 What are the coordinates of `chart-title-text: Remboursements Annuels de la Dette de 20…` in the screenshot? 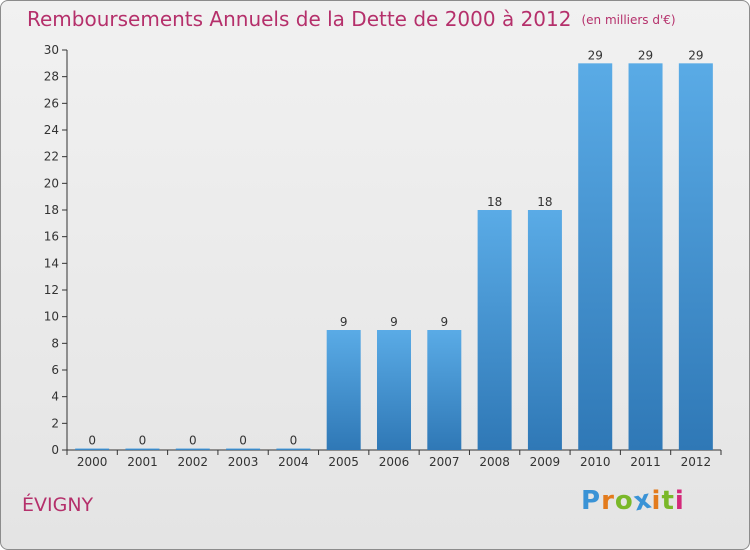 It's located at (299, 19).